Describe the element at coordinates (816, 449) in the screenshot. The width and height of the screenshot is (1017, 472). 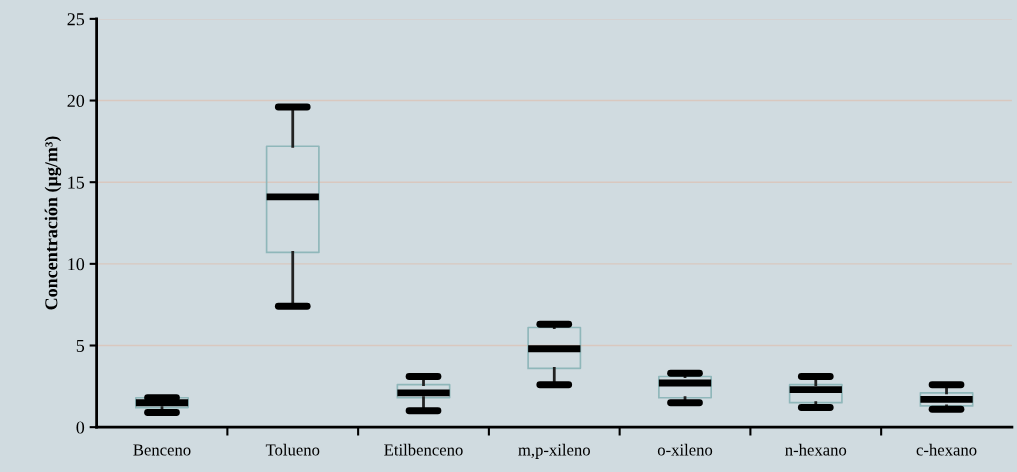
I see `x-tick-label: n-hexano` at that location.